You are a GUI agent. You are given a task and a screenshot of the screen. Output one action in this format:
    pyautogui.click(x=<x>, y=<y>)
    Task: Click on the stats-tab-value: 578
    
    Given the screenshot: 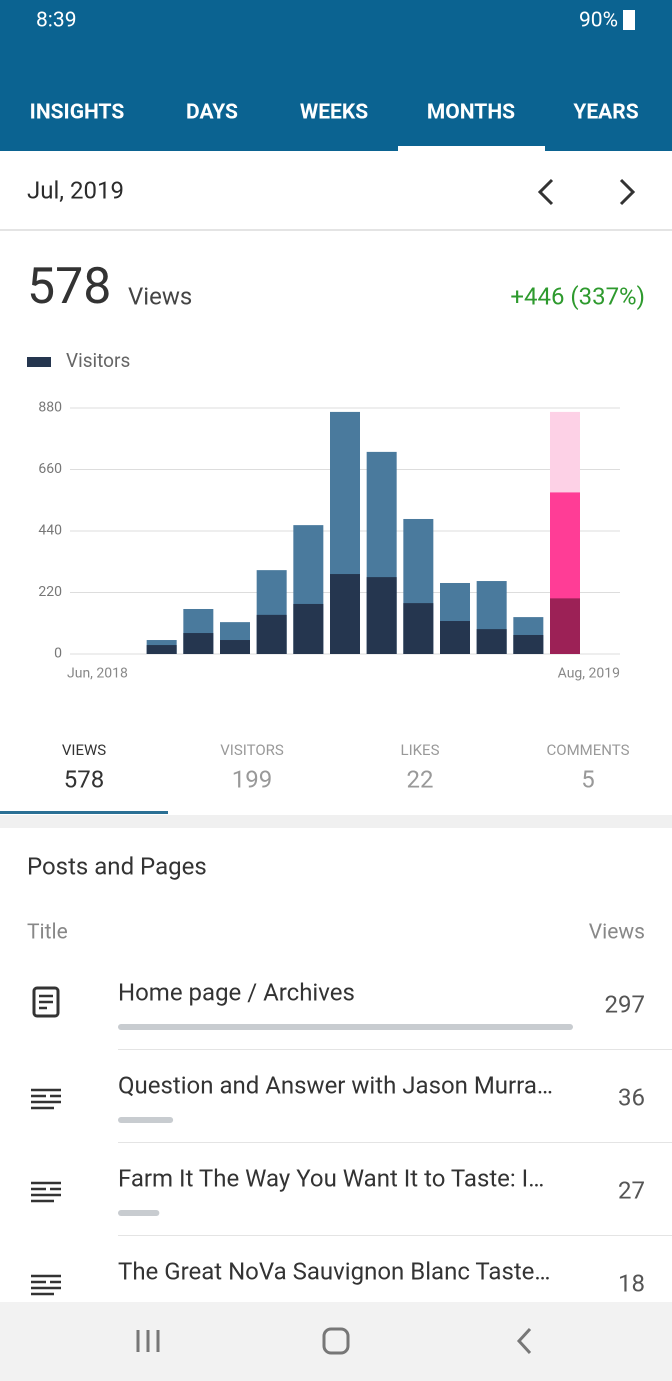 What is the action you would take?
    pyautogui.click(x=84, y=779)
    